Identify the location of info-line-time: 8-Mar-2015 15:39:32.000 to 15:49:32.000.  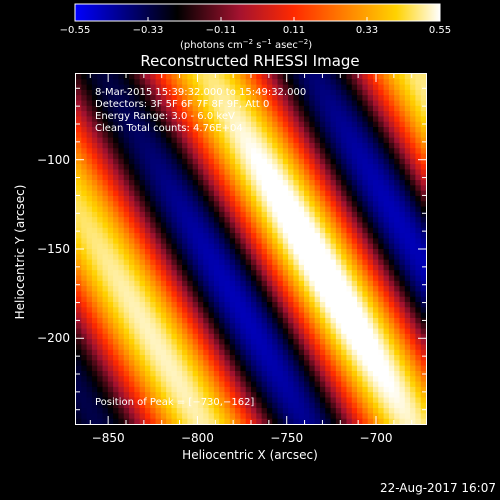
(201, 92).